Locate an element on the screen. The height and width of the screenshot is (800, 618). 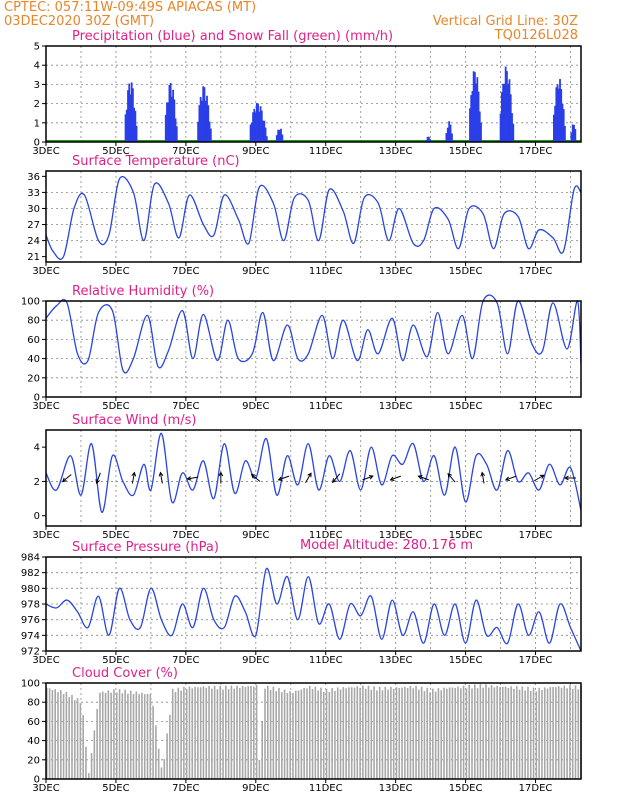
humidity-ytick-label: 0 is located at coordinates (37, 398).